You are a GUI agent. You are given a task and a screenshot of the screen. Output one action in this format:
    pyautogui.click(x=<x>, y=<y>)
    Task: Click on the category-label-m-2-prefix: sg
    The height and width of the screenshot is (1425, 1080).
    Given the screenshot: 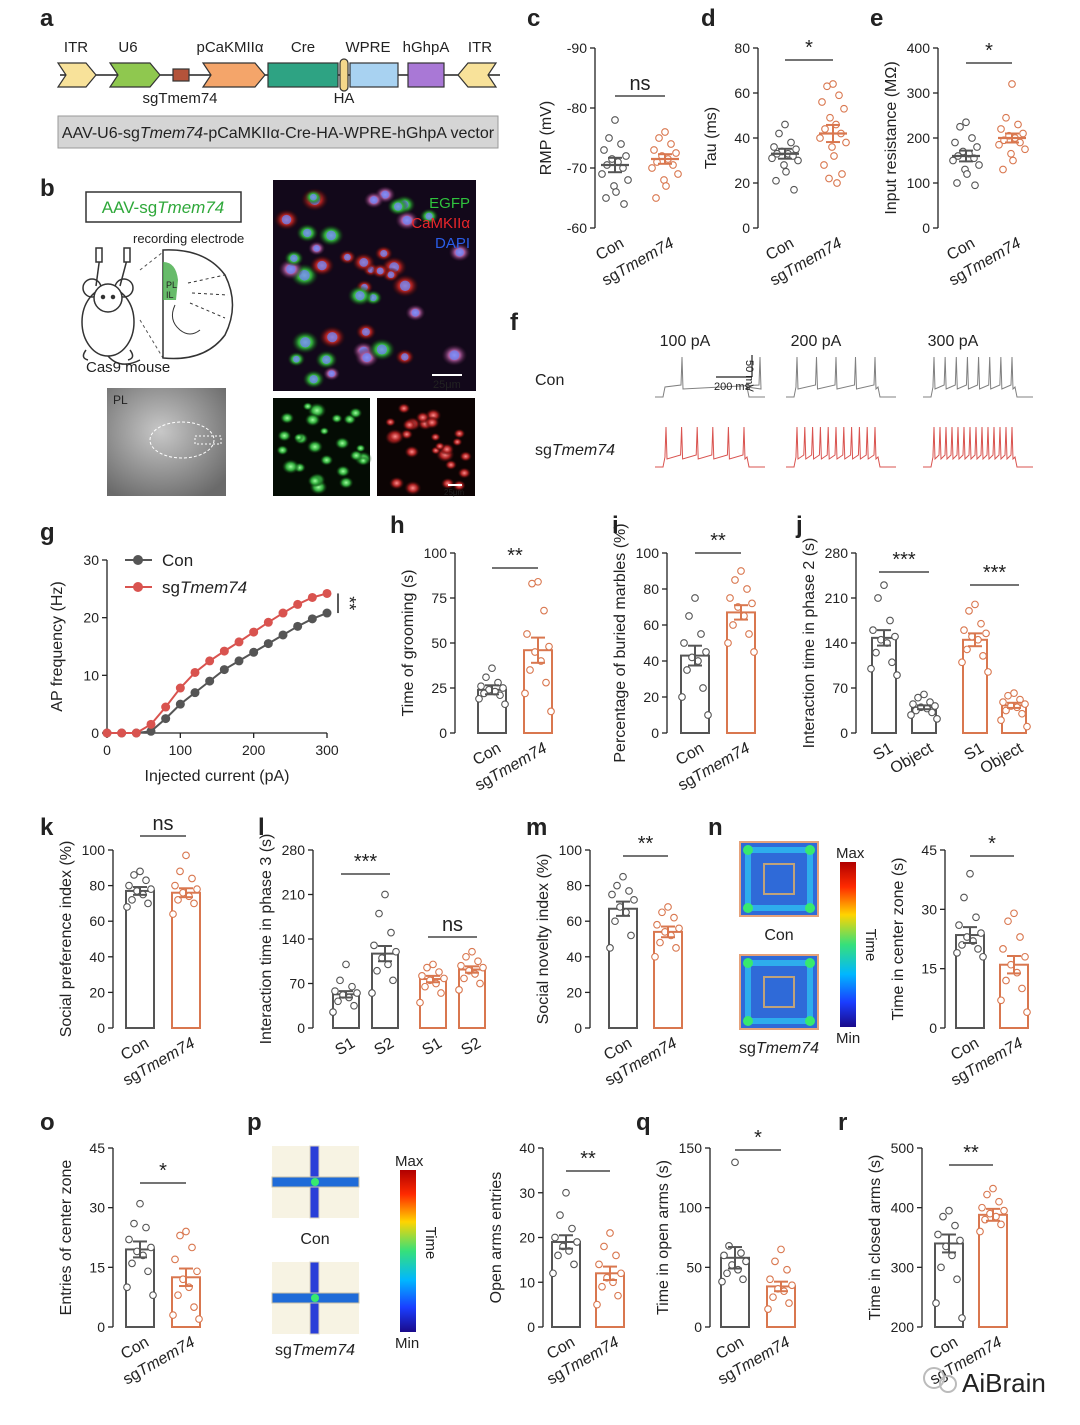 What is the action you would take?
    pyautogui.click(x=613, y=1077)
    